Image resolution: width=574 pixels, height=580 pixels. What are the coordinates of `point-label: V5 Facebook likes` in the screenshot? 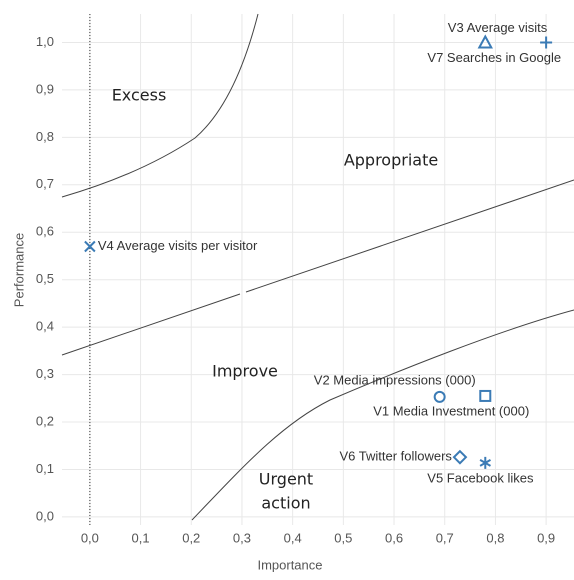 It's located at (480, 477).